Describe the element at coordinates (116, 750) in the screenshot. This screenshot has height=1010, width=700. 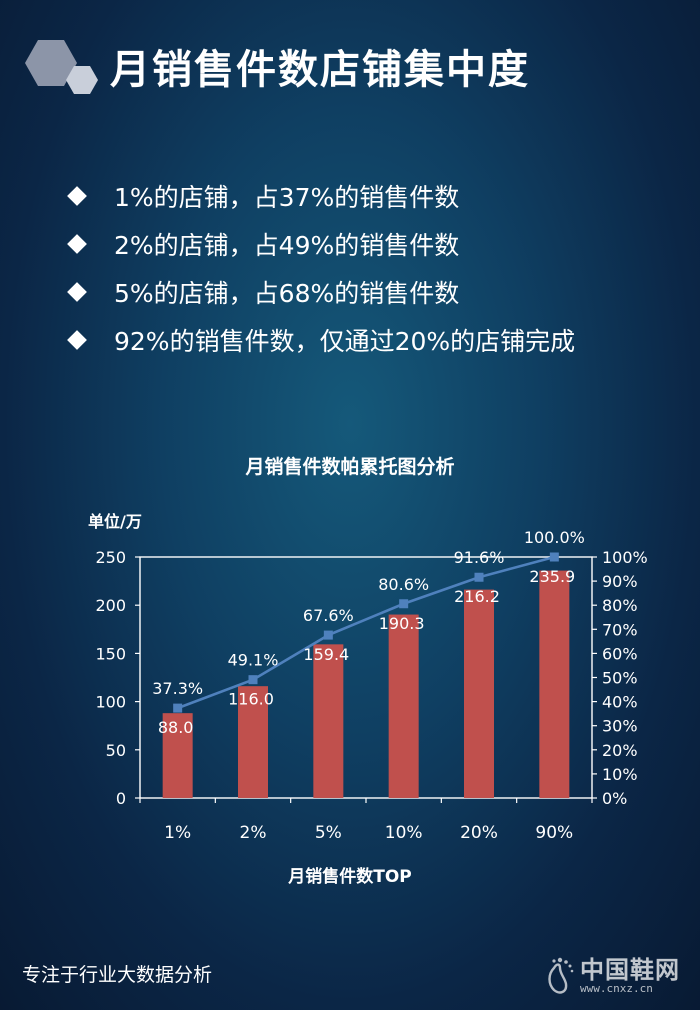
I see `y-left-tick-label: 50` at that location.